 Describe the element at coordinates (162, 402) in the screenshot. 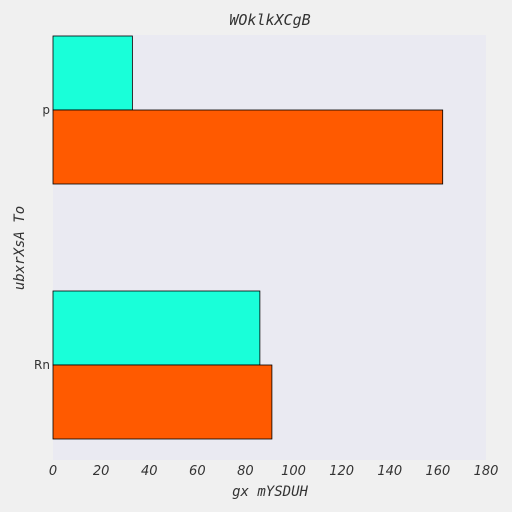

I see `bar-series2-rn` at that location.